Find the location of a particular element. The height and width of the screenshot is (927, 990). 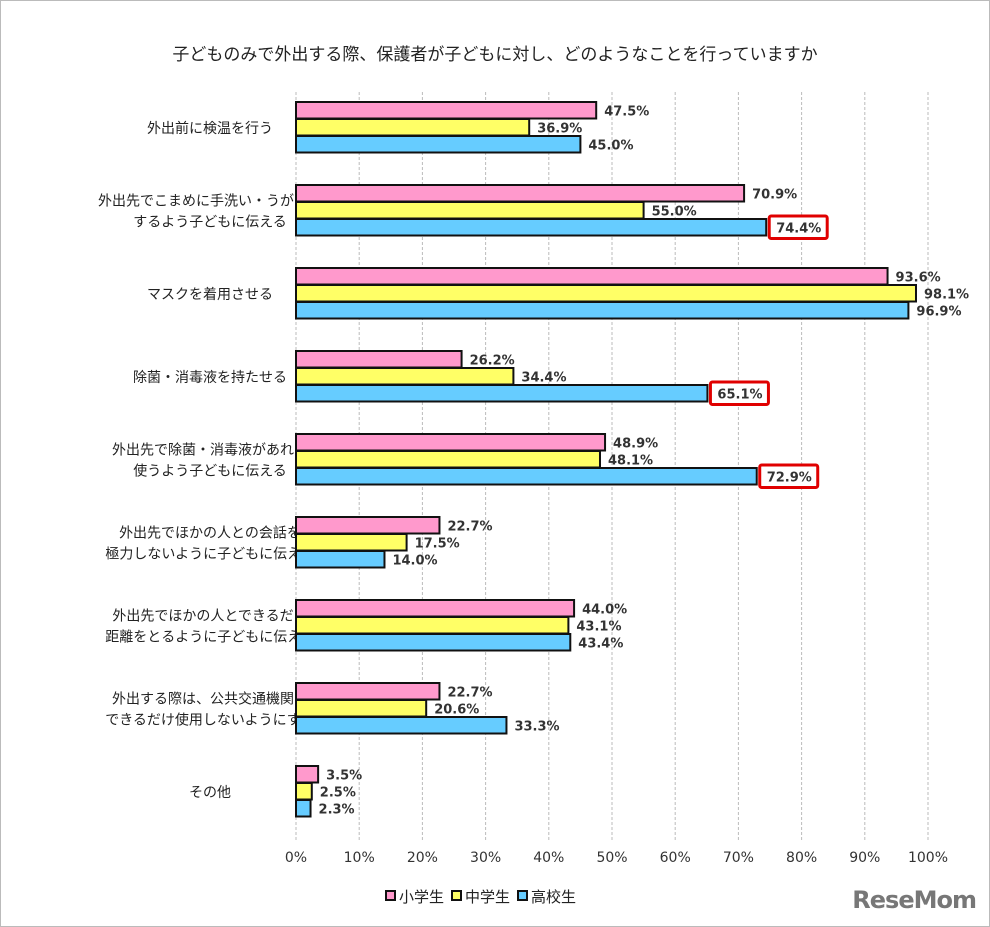

x-tick-label: 90% is located at coordinates (864, 858).